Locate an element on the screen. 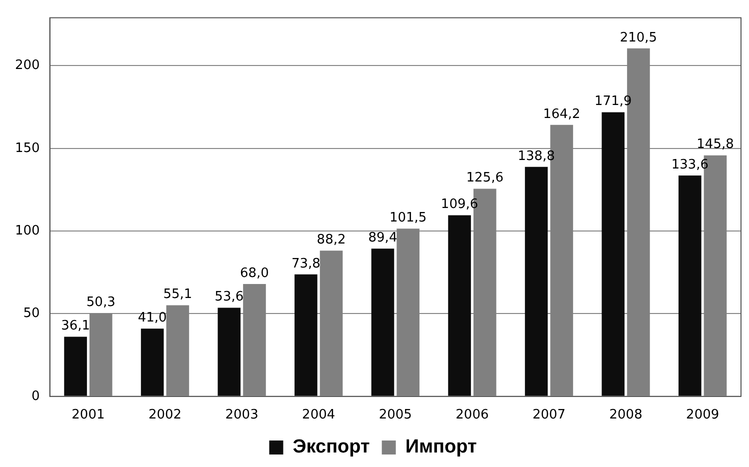  data-label: 109,6 is located at coordinates (459, 204).